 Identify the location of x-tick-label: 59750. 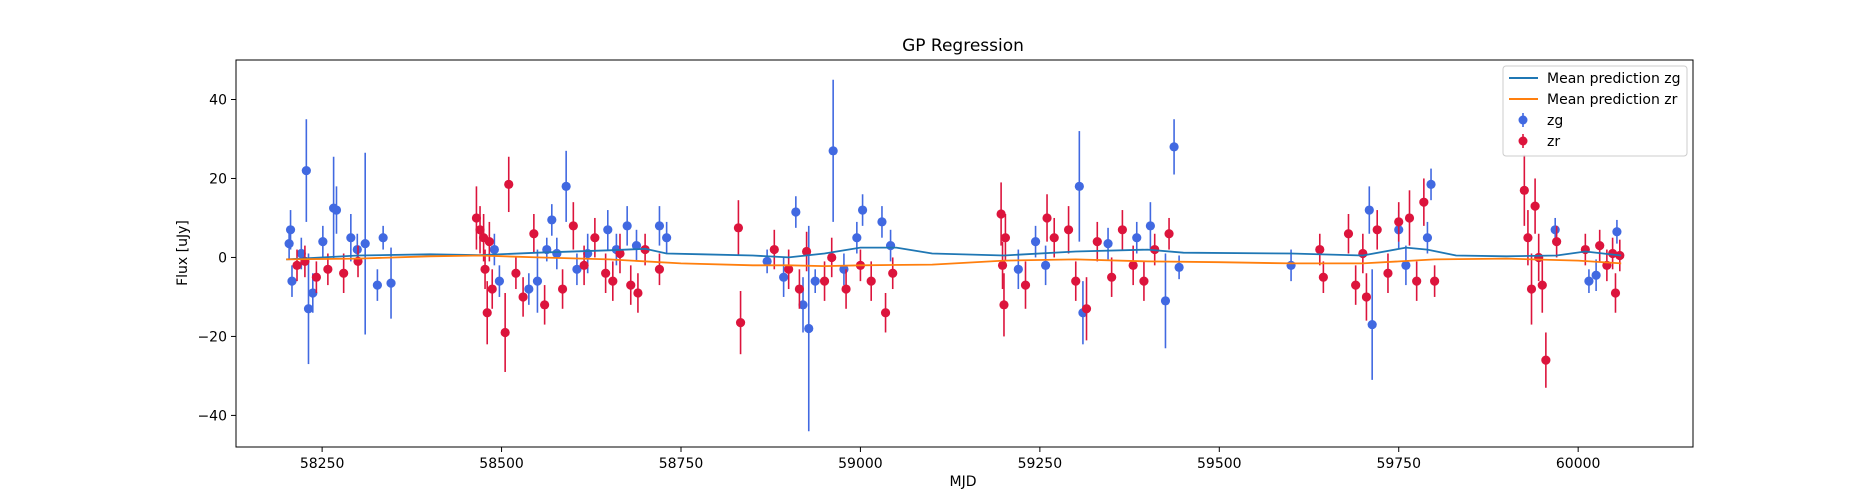
(1398, 464).